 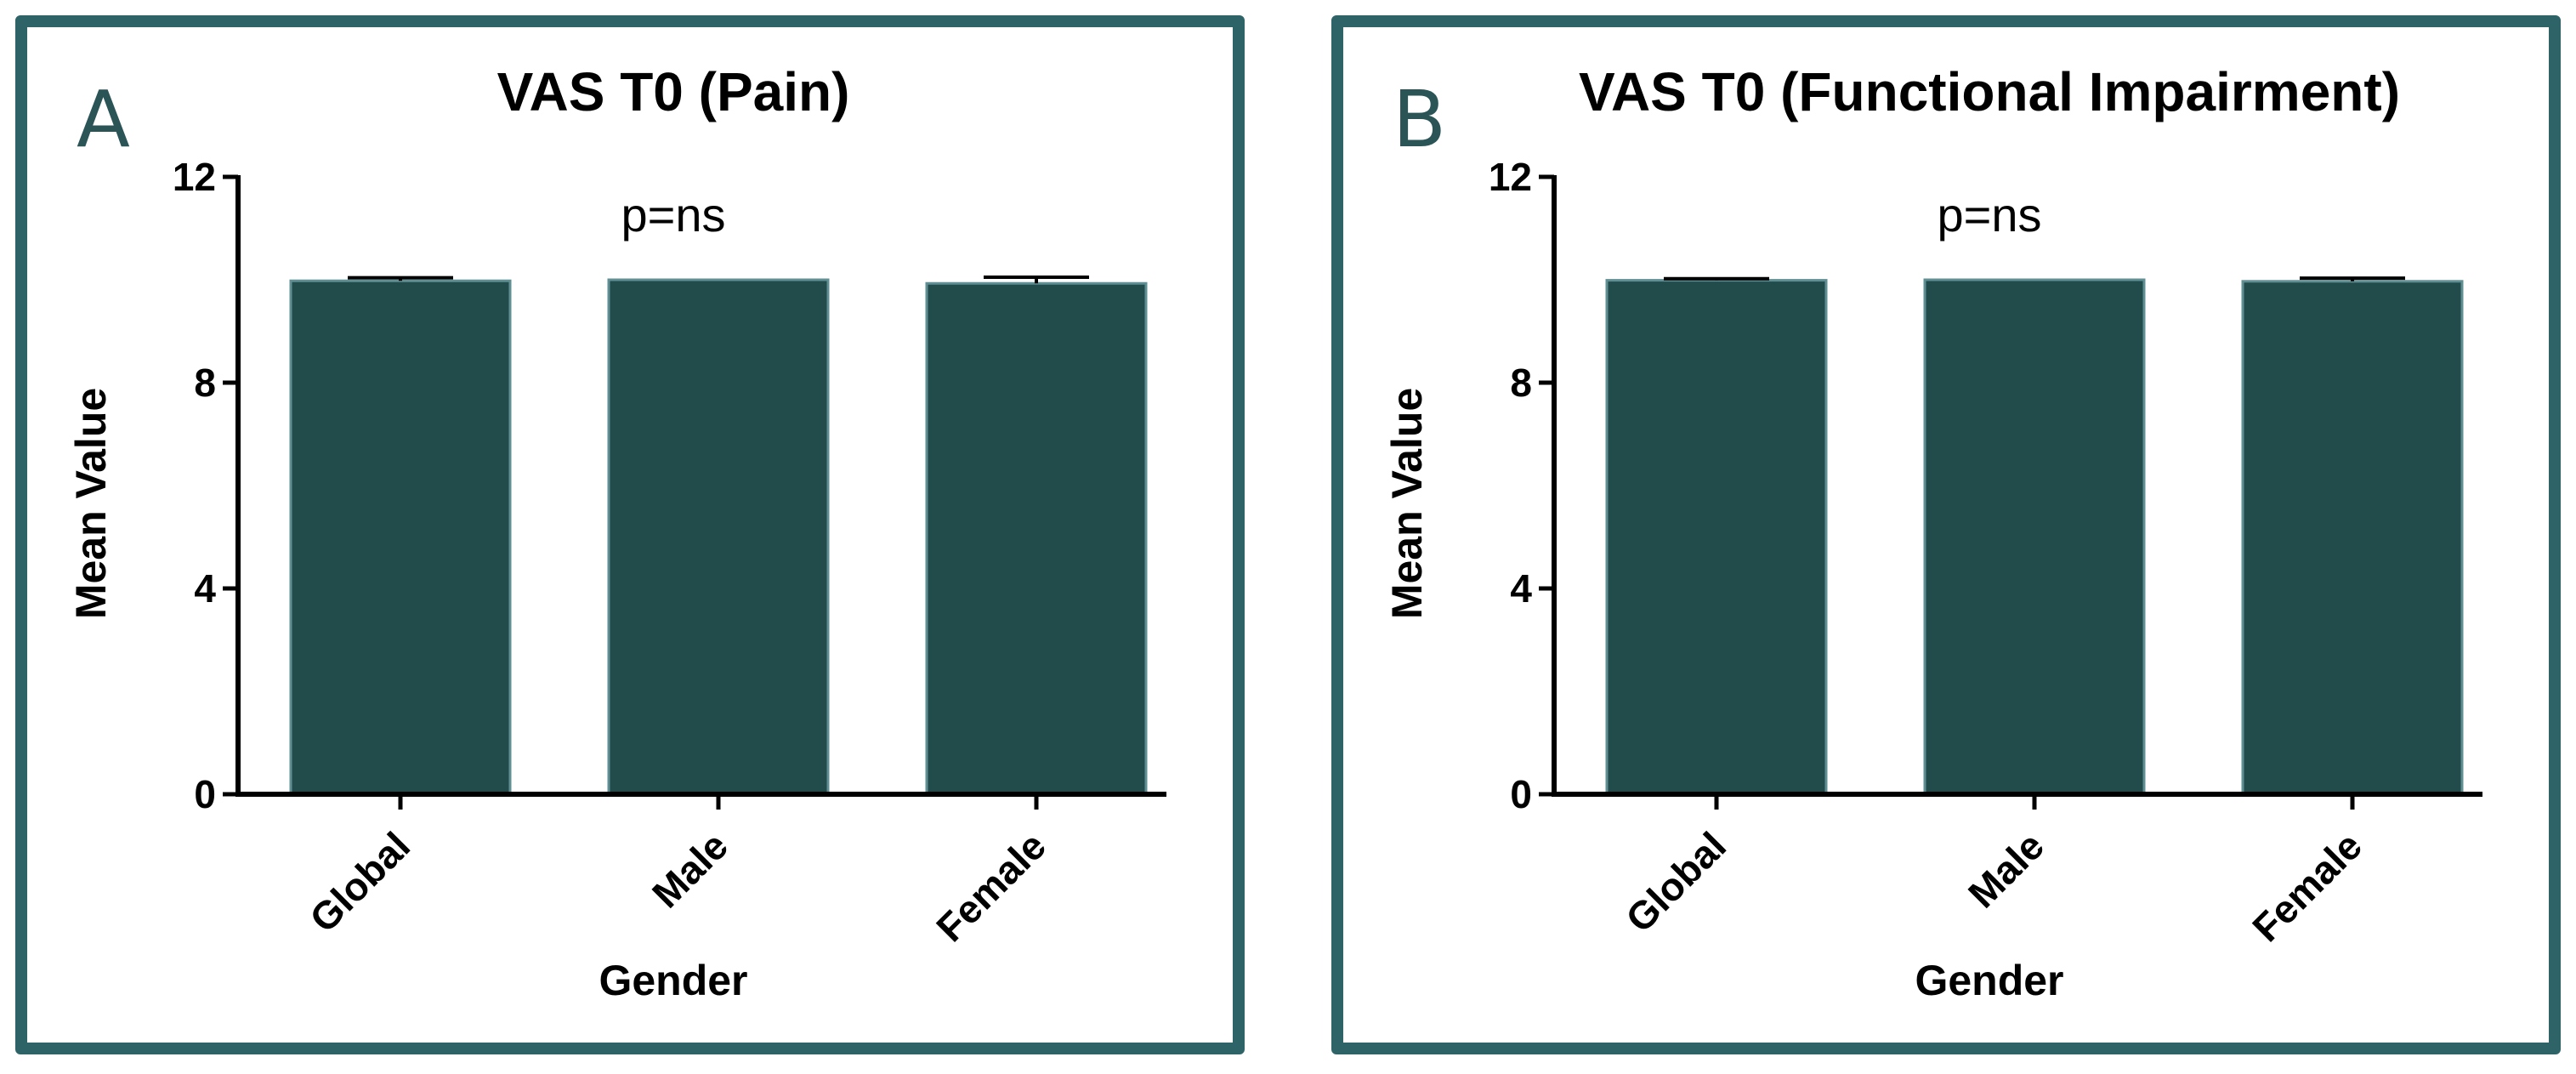 I want to click on panel-label: B, so click(x=1419, y=119).